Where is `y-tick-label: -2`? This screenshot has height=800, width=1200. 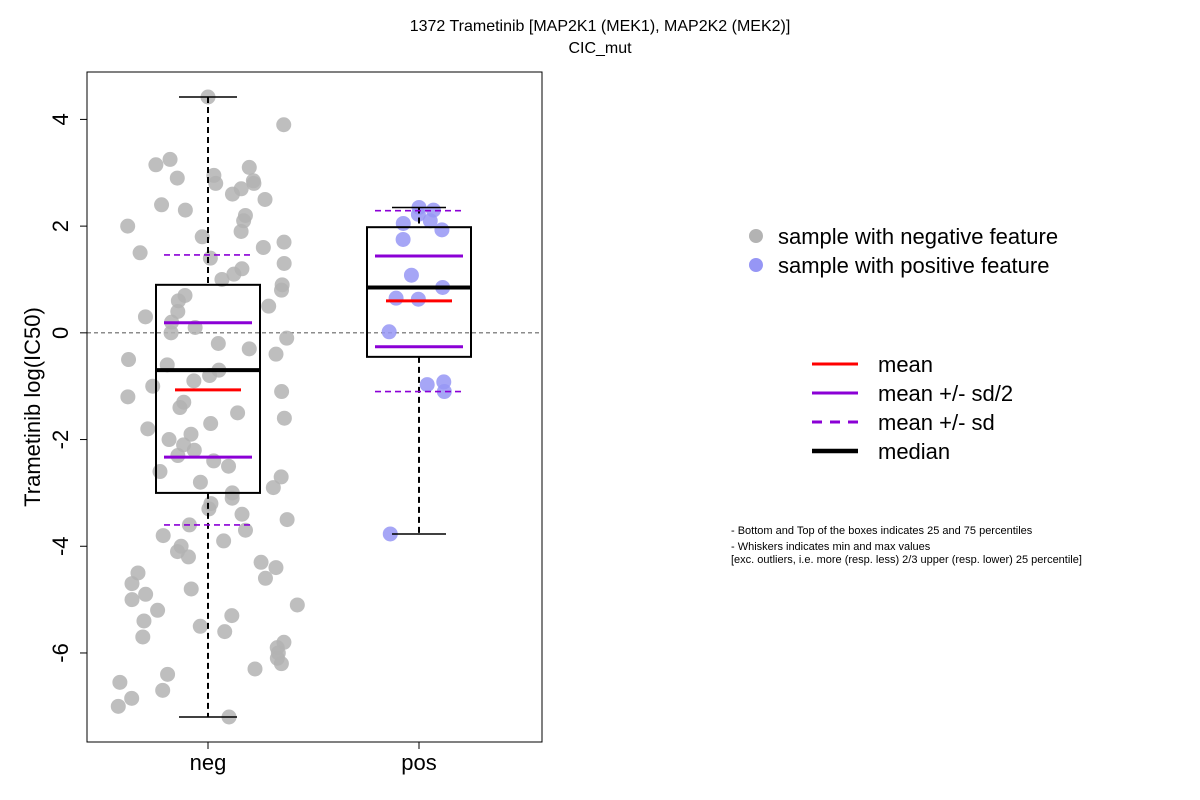
y-tick-label: -2 is located at coordinates (60, 440).